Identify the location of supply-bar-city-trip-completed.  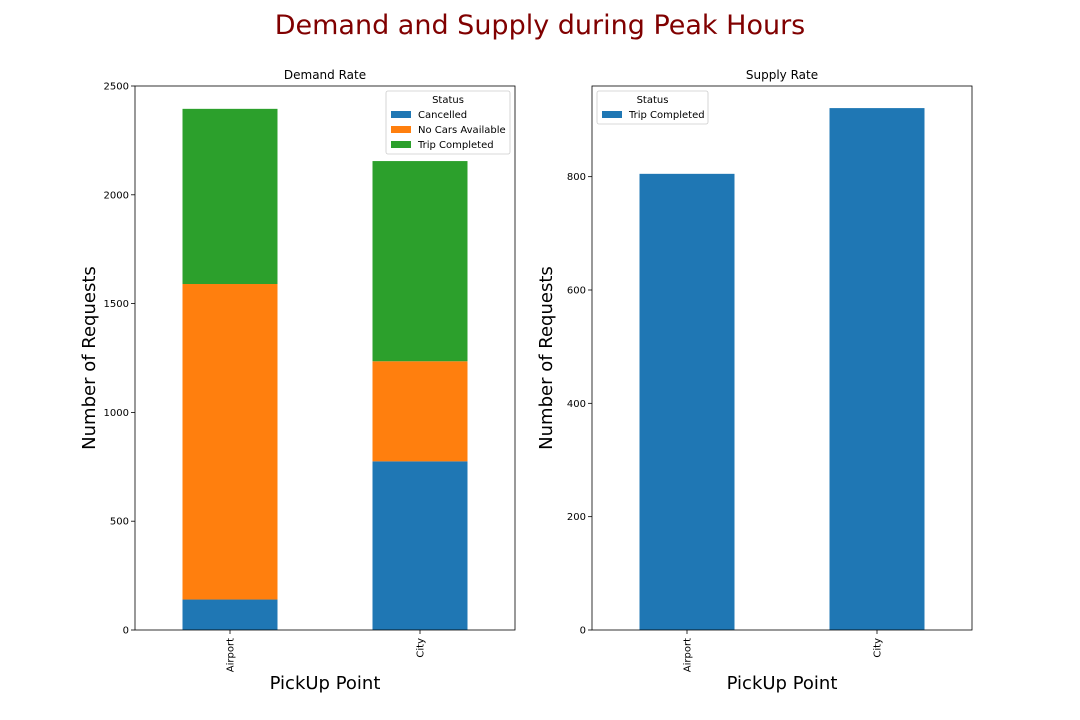
(877, 369).